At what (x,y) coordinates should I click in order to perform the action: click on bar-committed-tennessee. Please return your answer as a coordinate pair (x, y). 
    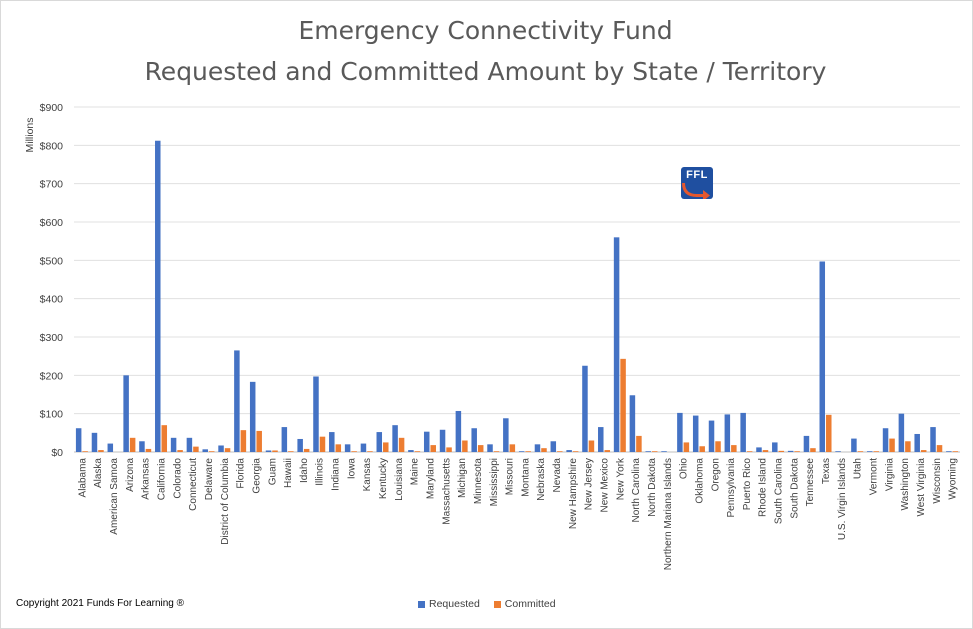
    Looking at the image, I should click on (813, 450).